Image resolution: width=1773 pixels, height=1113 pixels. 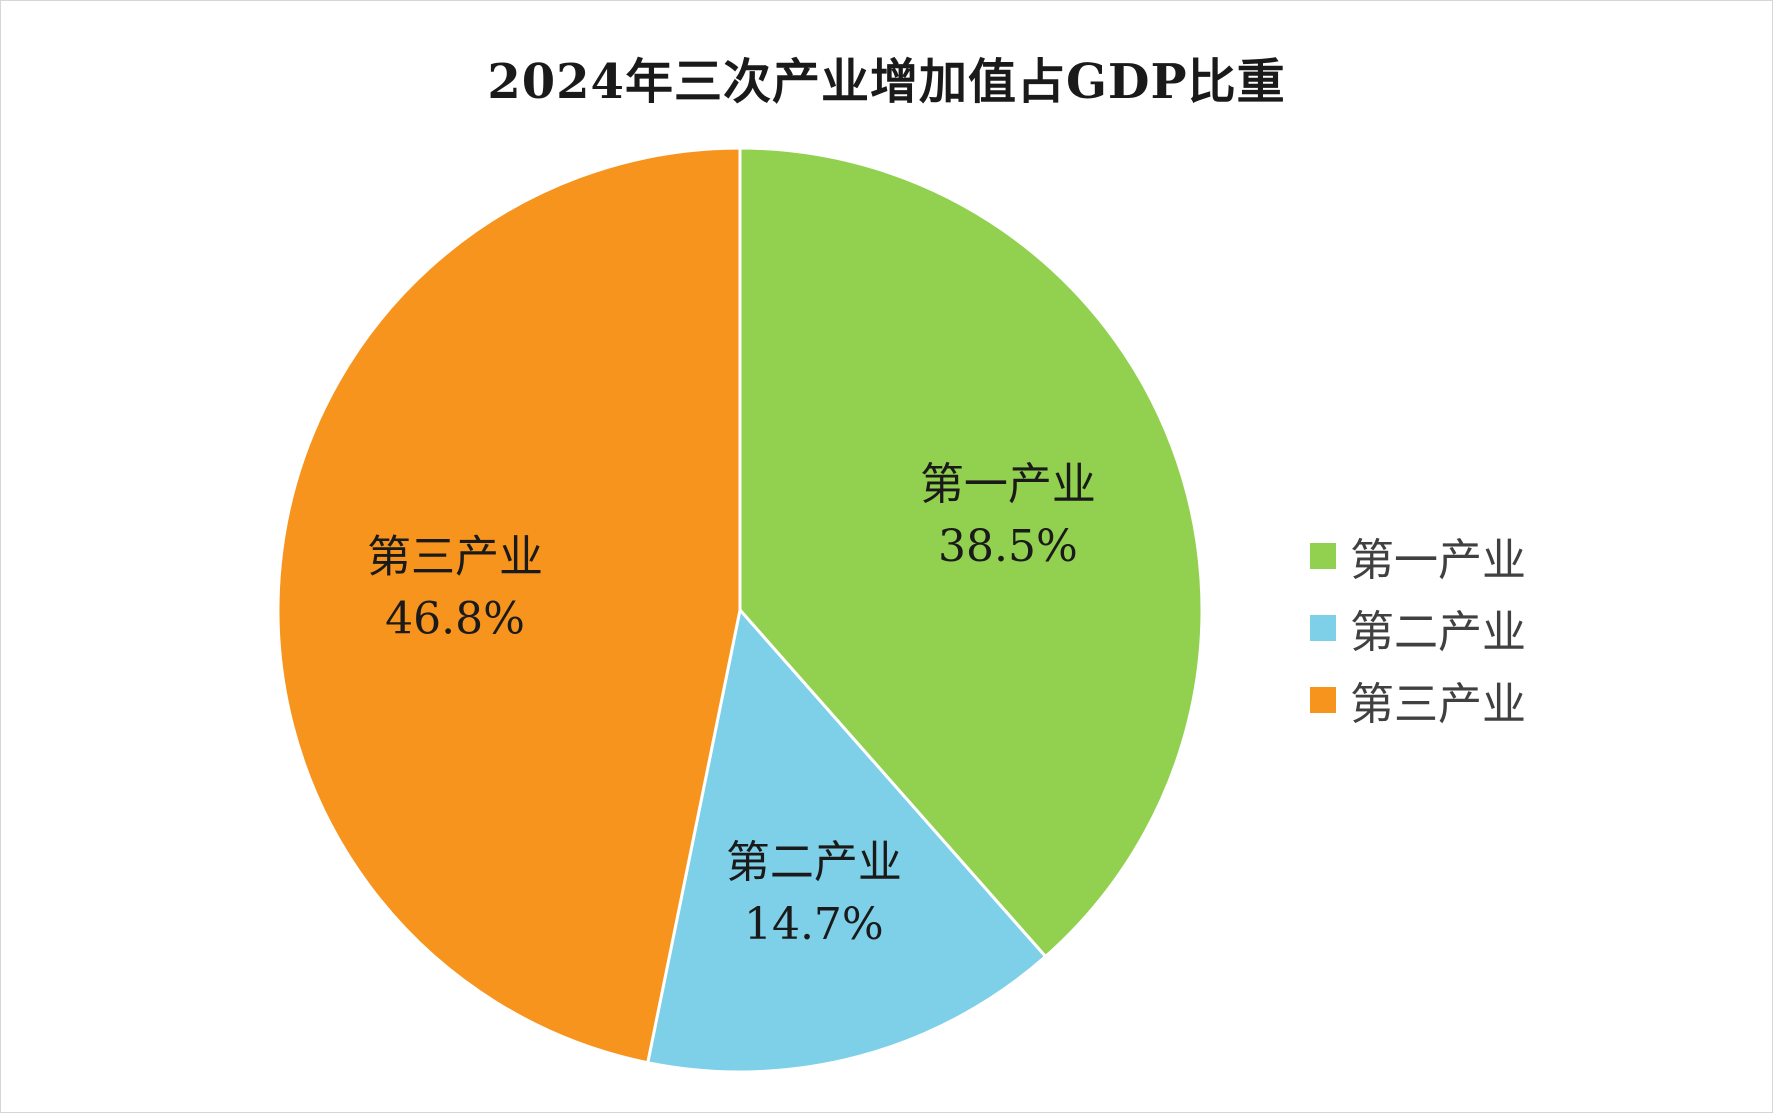 I want to click on slice-category-label-tertiary: 第三产业, so click(x=455, y=556).